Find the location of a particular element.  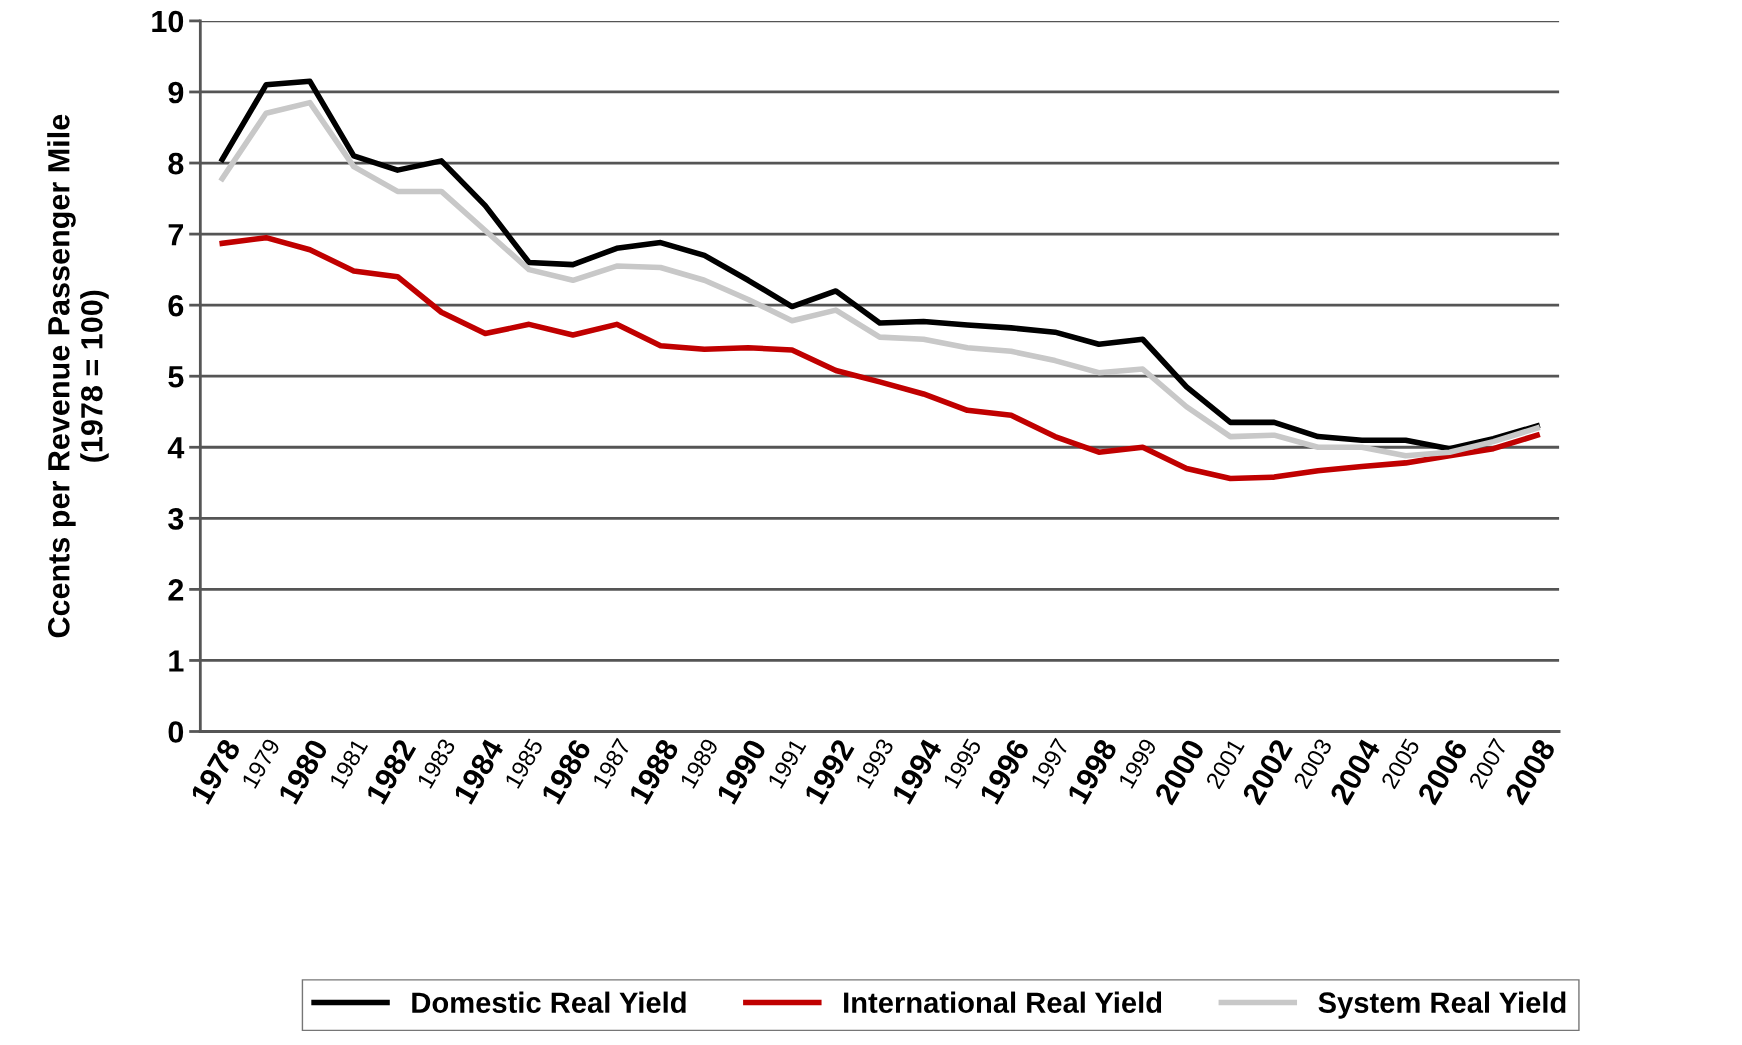

y-tick-label: 10 is located at coordinates (168, 21).